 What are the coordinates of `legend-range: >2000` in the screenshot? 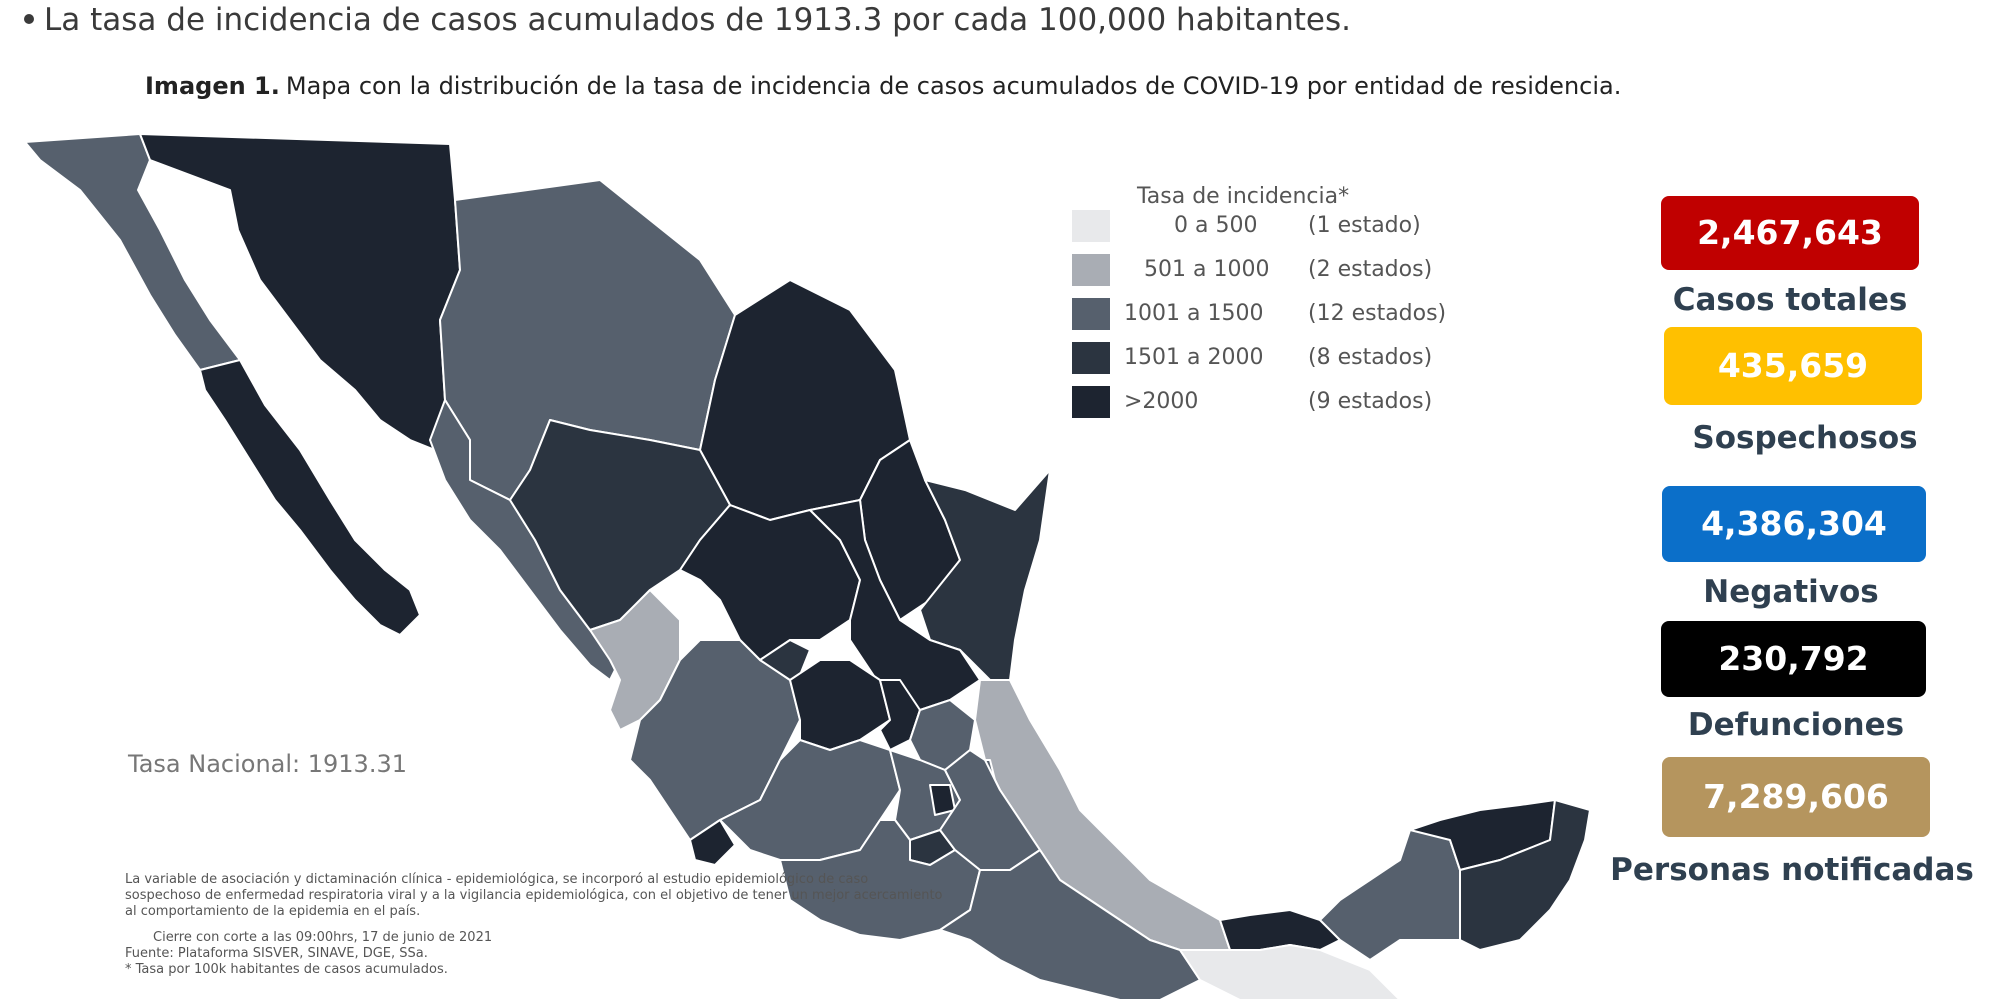 It's located at (1161, 401).